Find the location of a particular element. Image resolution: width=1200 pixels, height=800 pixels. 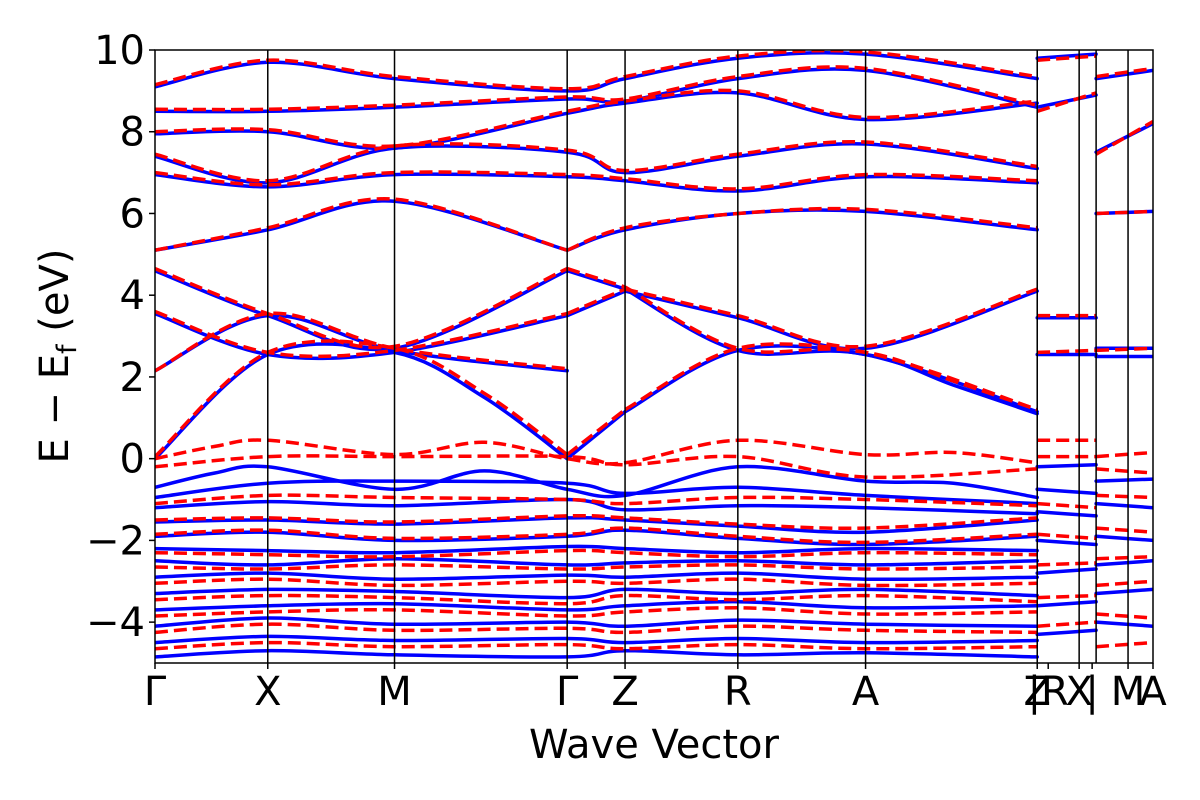

y-tick-label: 4 is located at coordinates (132, 296).